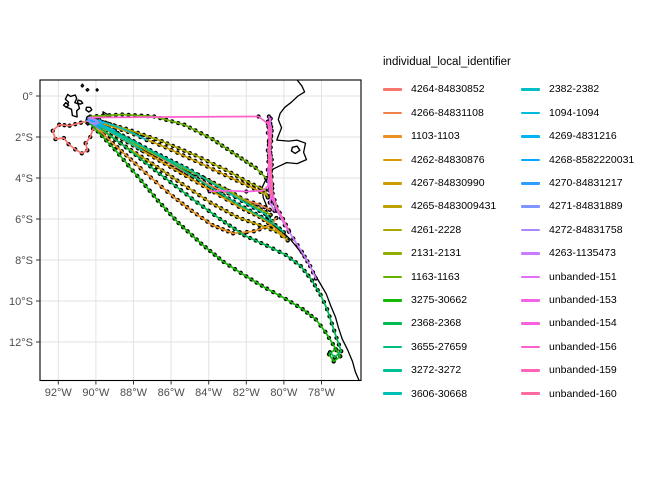 This screenshot has height=480, width=672. Describe the element at coordinates (436, 253) in the screenshot. I see `legend-entry-label: 2131-2131` at that location.